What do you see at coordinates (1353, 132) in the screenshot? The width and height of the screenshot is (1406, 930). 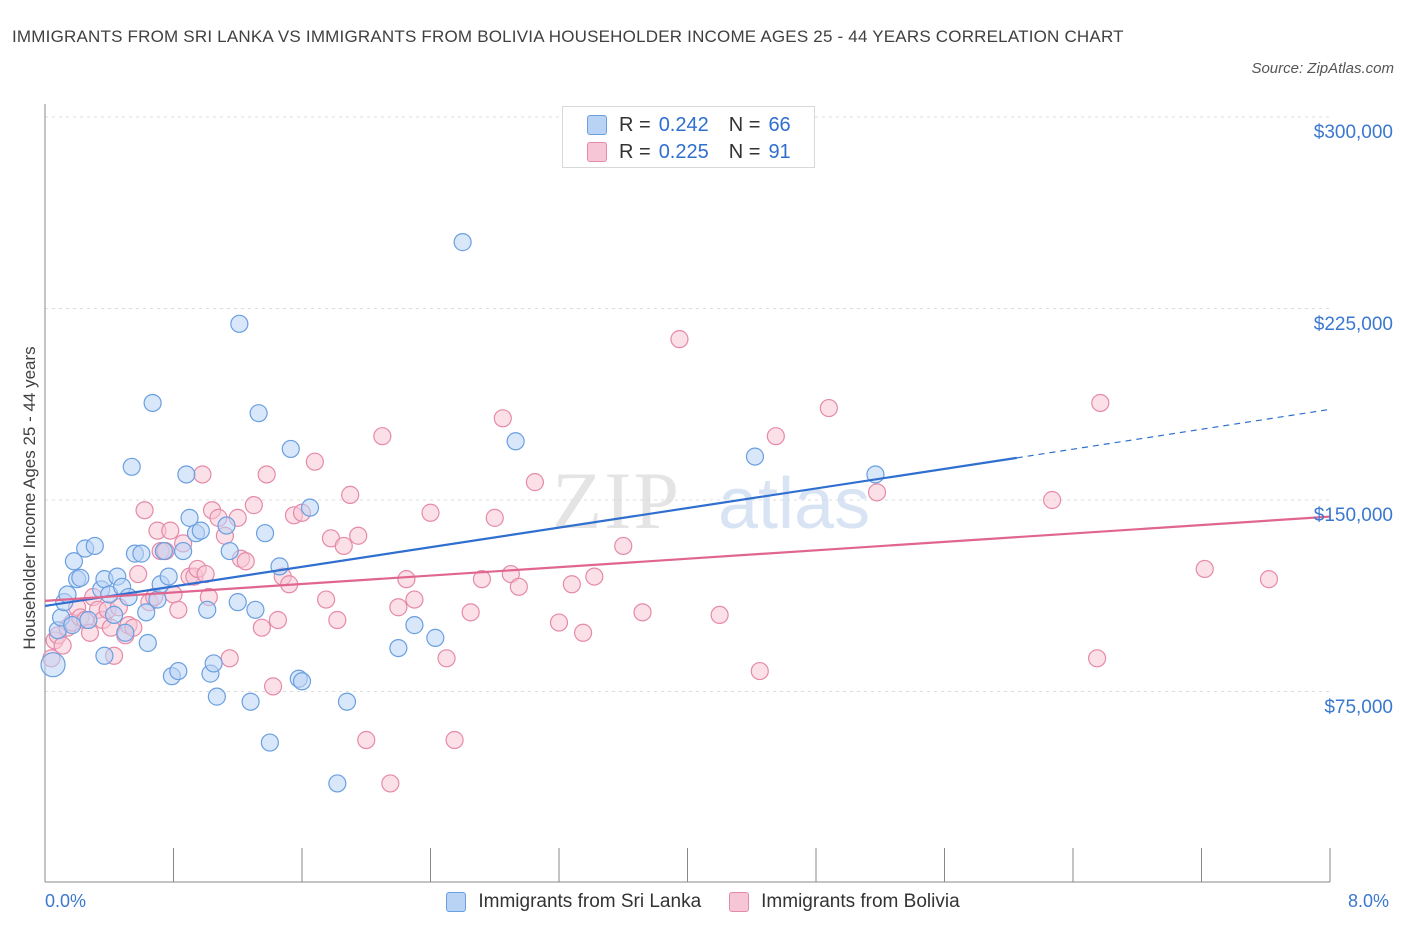 I see `y-tick-300000: $300,000` at bounding box center [1353, 132].